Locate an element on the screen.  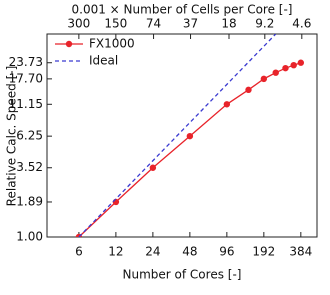
y-tick-label: 3.52 is located at coordinates (29, 167).